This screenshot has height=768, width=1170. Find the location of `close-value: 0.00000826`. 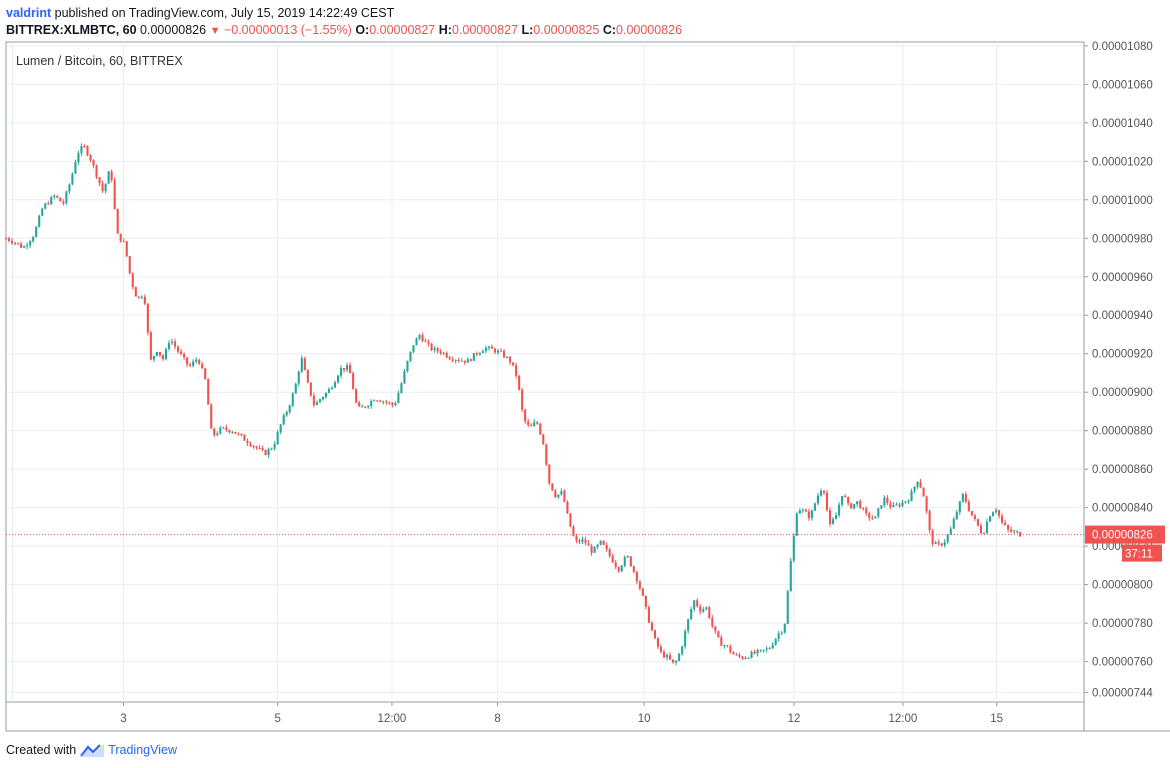

close-value: 0.00000826 is located at coordinates (649, 30).